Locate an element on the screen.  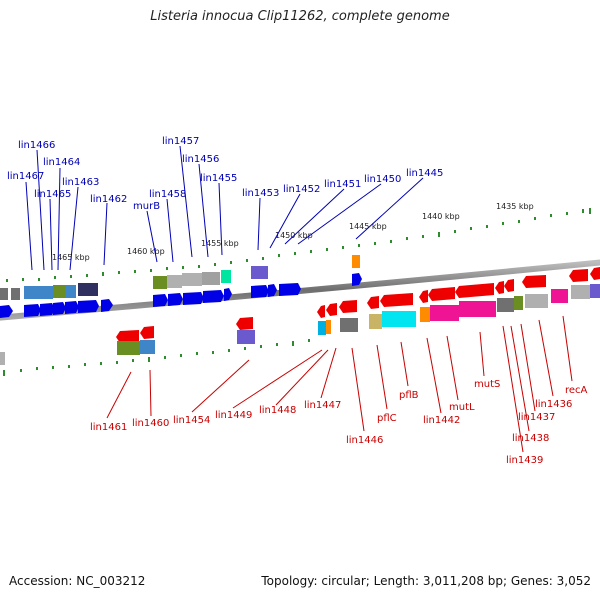
gene-label-lin1442: lin1442 is located at coordinates (441, 420).